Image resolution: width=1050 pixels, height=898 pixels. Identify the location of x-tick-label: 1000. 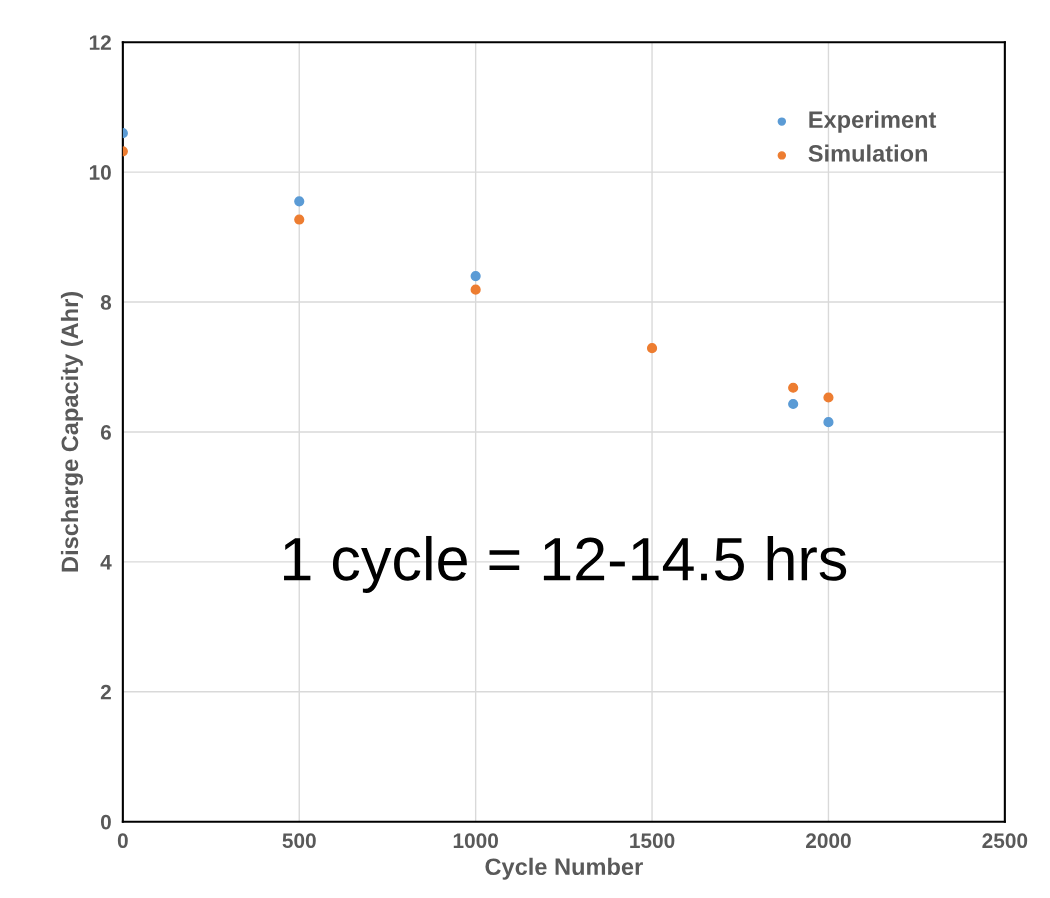
(475, 841).